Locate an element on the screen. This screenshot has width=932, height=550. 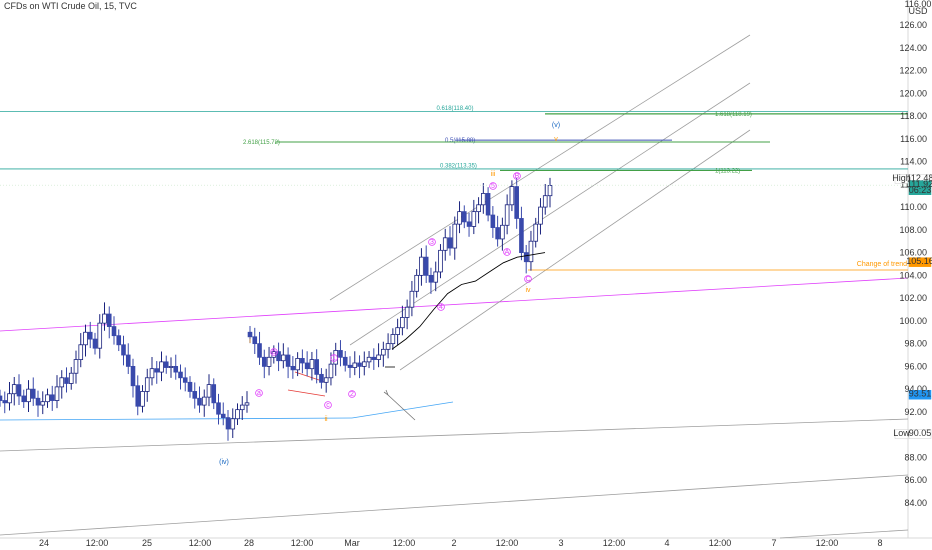
y-tick-label: 106.00 is located at coordinates (913, 253).